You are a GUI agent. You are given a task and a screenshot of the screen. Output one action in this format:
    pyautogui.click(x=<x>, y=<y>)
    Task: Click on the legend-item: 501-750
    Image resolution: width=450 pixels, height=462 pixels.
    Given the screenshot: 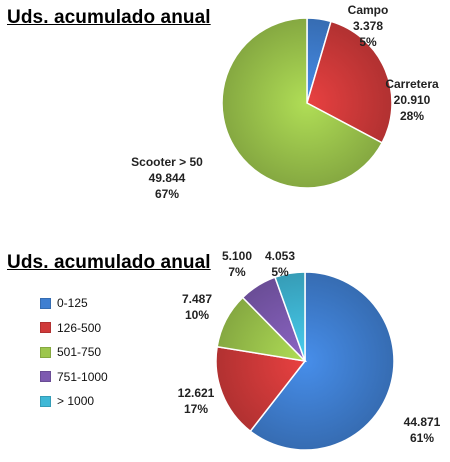 What is the action you would take?
    pyautogui.click(x=74, y=352)
    